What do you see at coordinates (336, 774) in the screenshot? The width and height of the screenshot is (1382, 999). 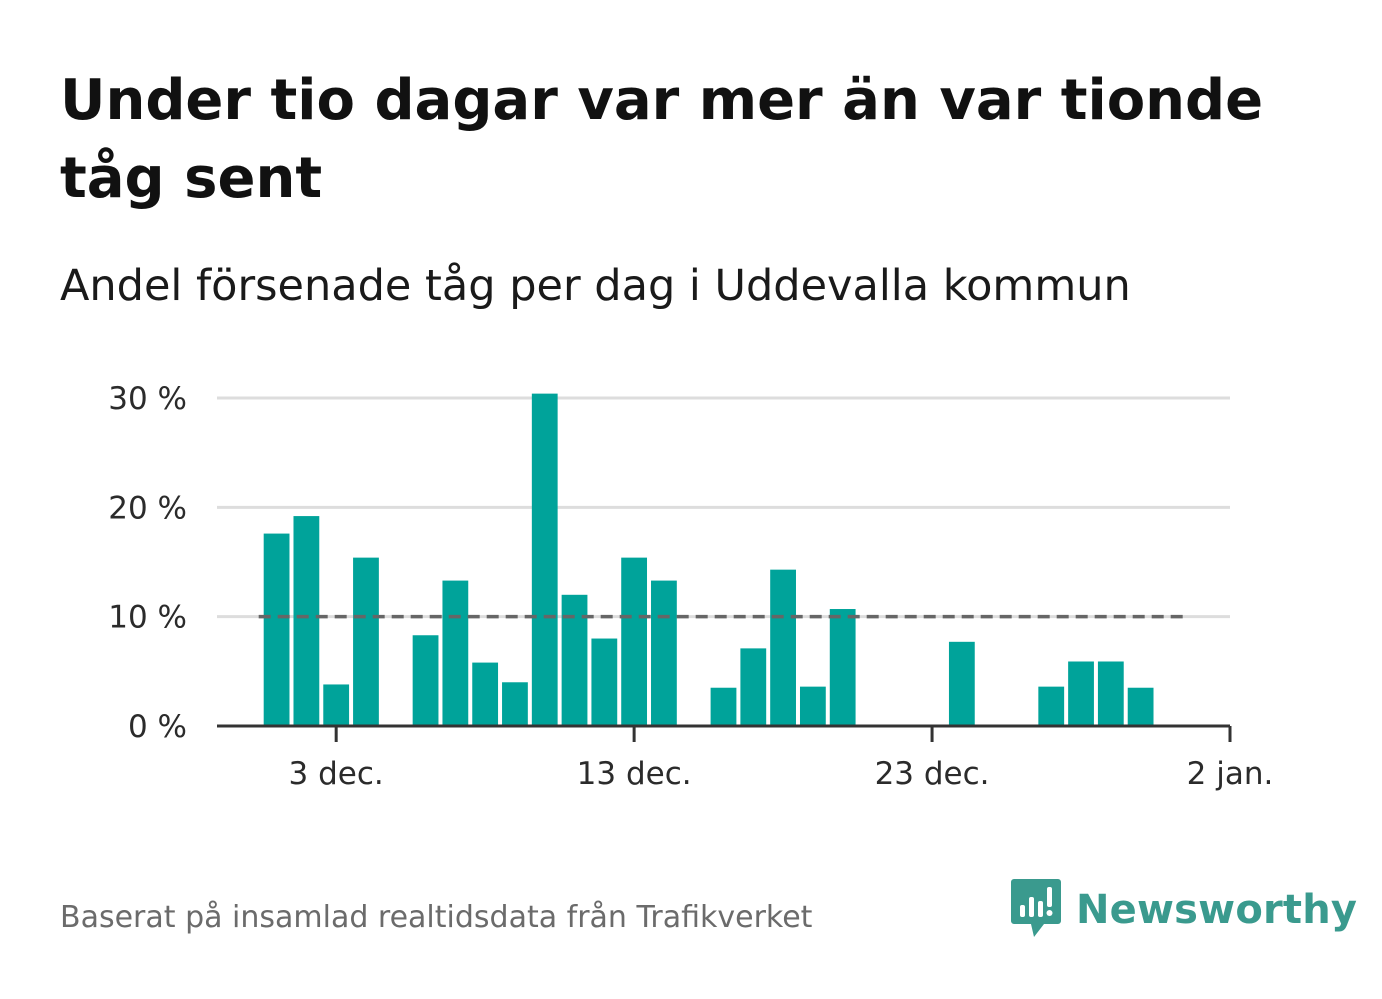 I see `x-tick-label: 3 dec.` at bounding box center [336, 774].